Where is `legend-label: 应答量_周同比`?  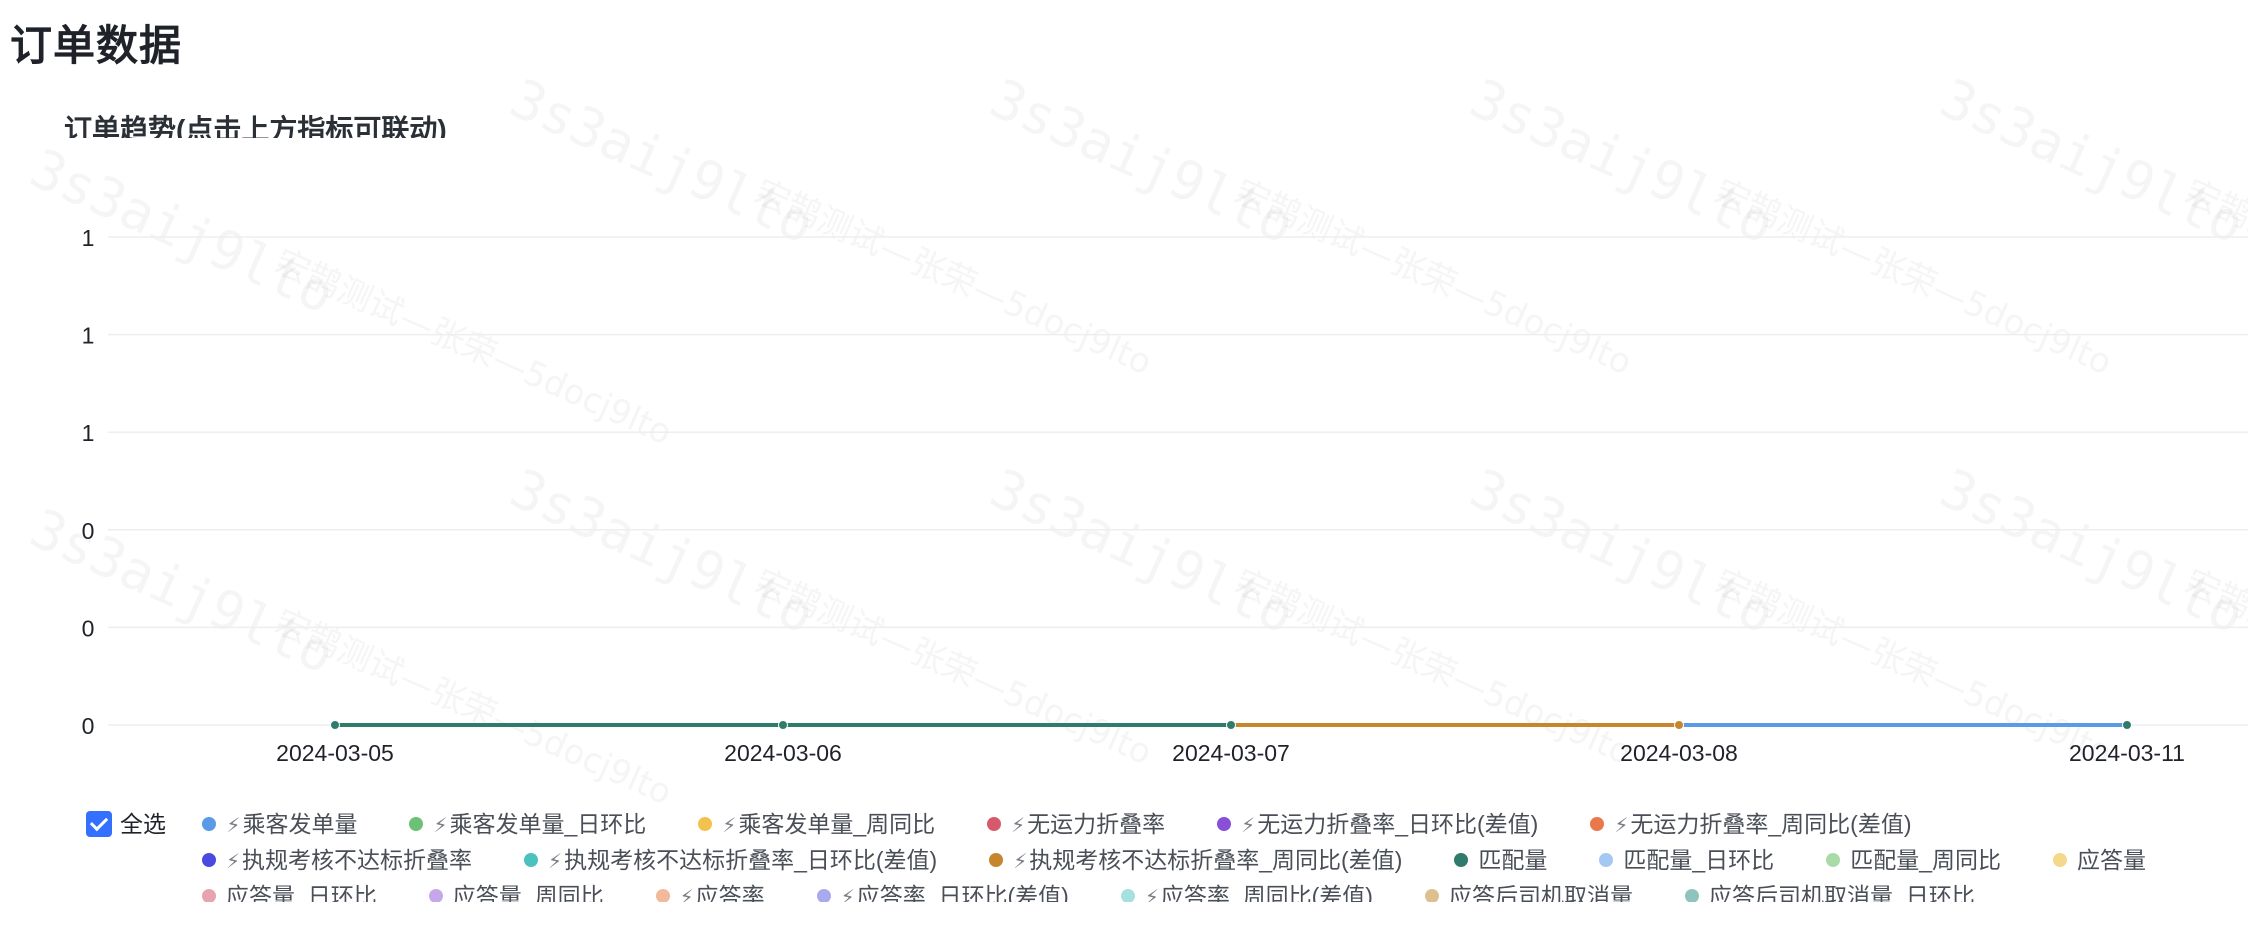
legend-label: 应答量_周同比 is located at coordinates (528, 892).